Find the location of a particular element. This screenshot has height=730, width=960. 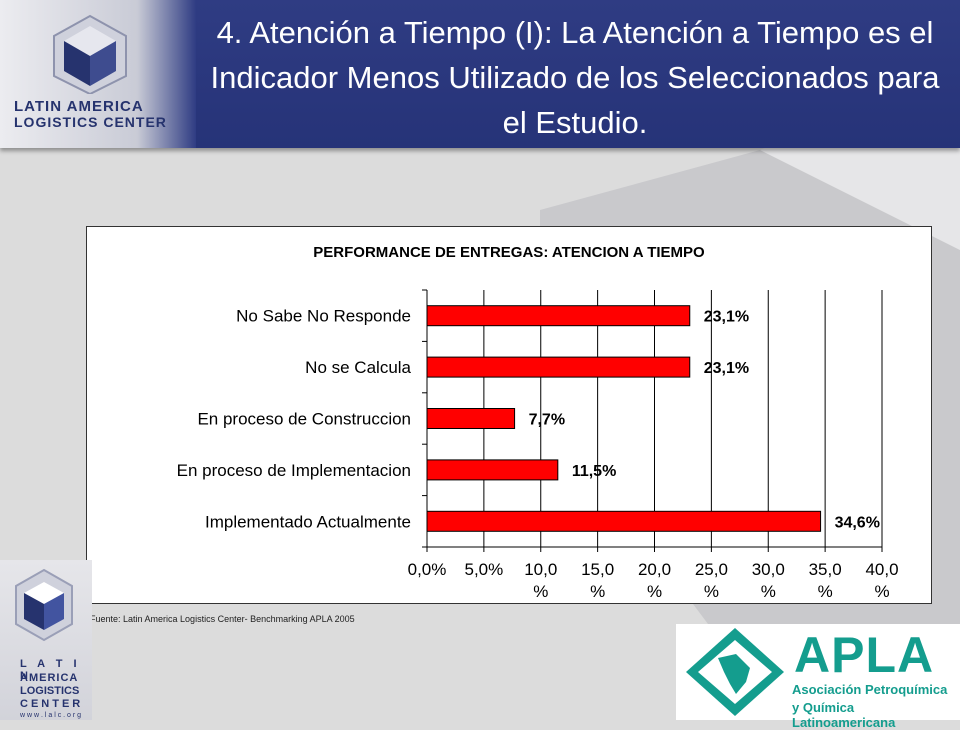

data-label: 7,7% is located at coordinates (547, 420).